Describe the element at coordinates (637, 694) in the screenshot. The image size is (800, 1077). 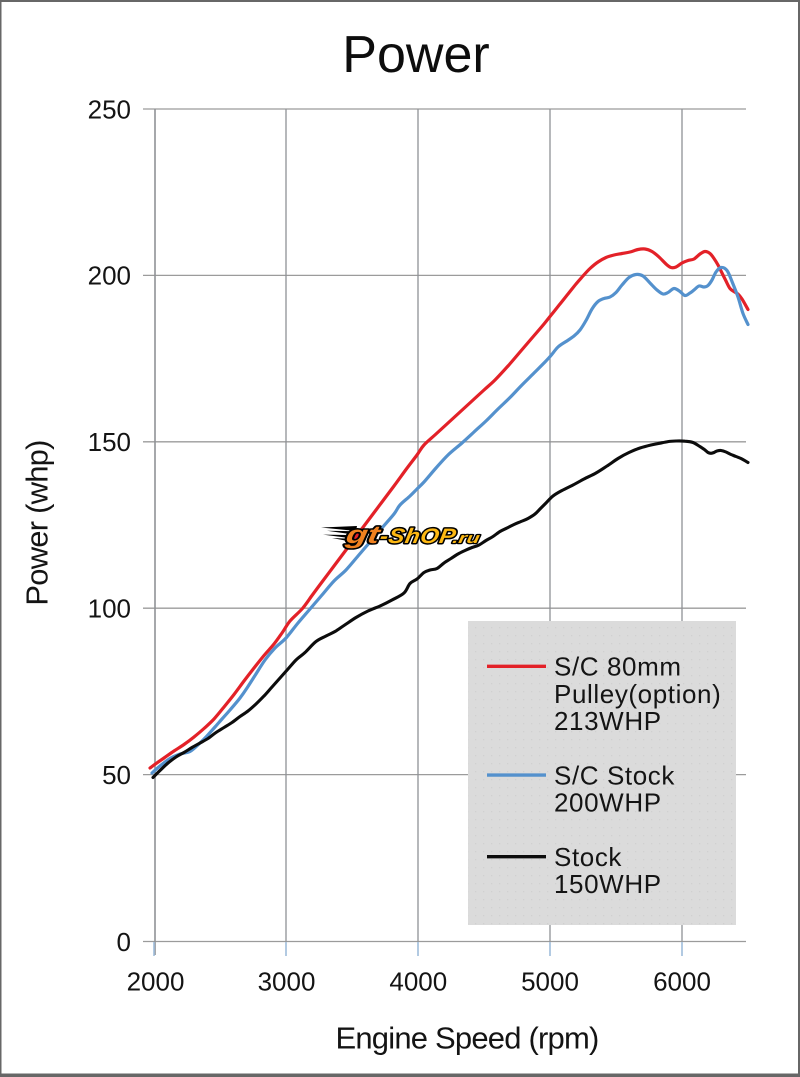
I see `svg-text: Pulley(option)` at that location.